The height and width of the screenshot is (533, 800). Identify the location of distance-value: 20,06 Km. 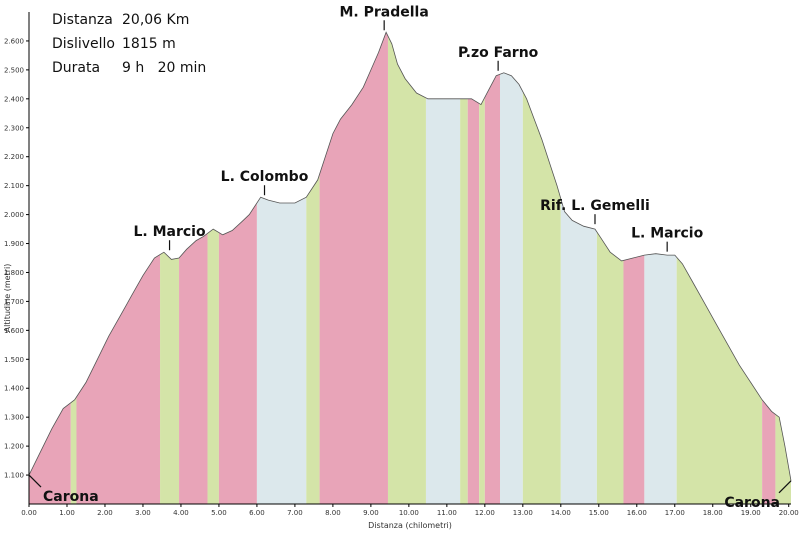
(156, 20).